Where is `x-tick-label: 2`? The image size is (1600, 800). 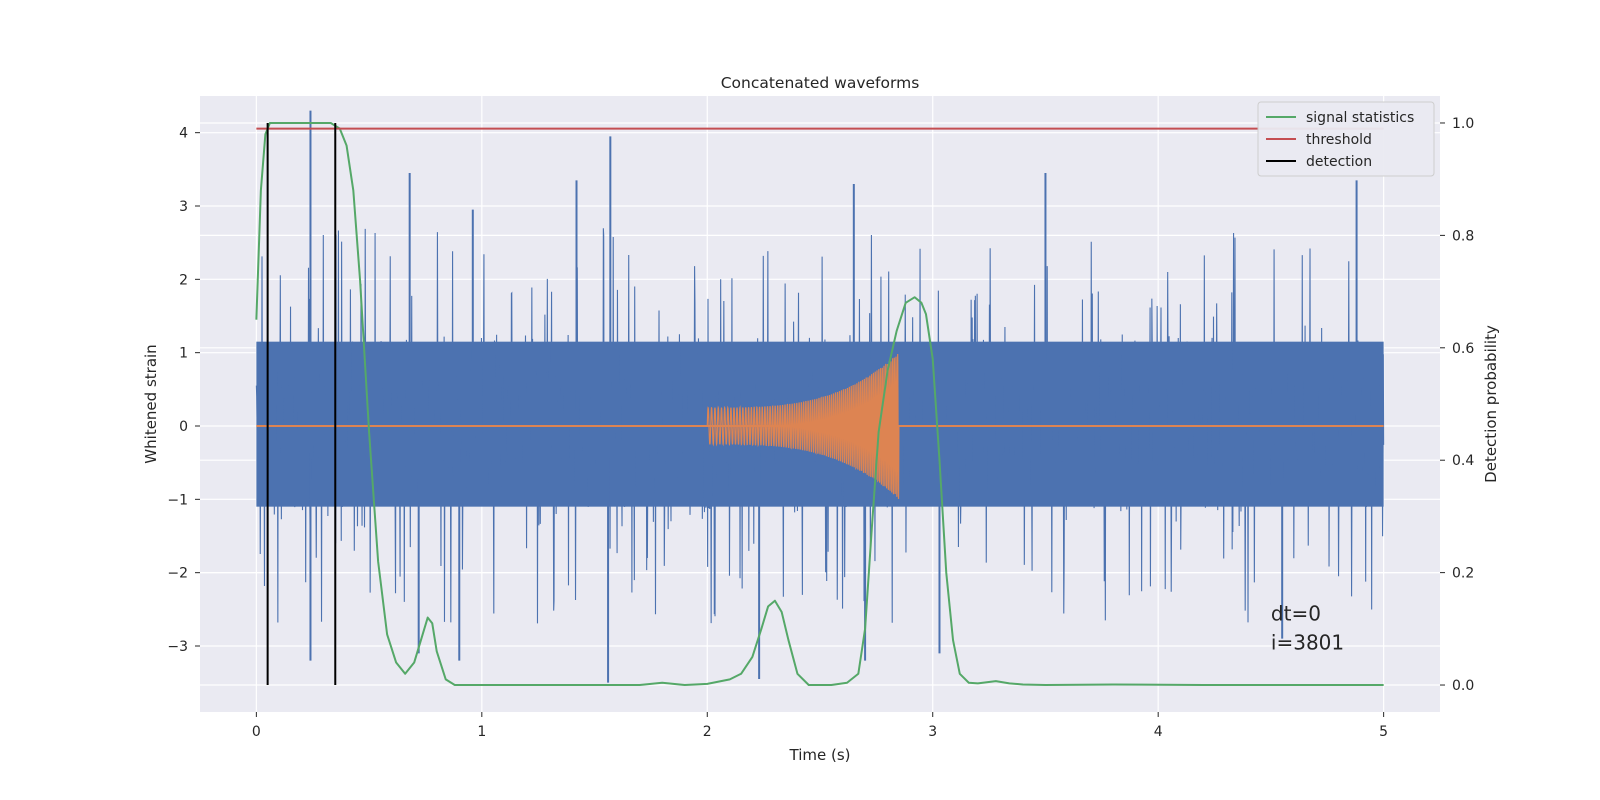 x-tick-label: 2 is located at coordinates (707, 732).